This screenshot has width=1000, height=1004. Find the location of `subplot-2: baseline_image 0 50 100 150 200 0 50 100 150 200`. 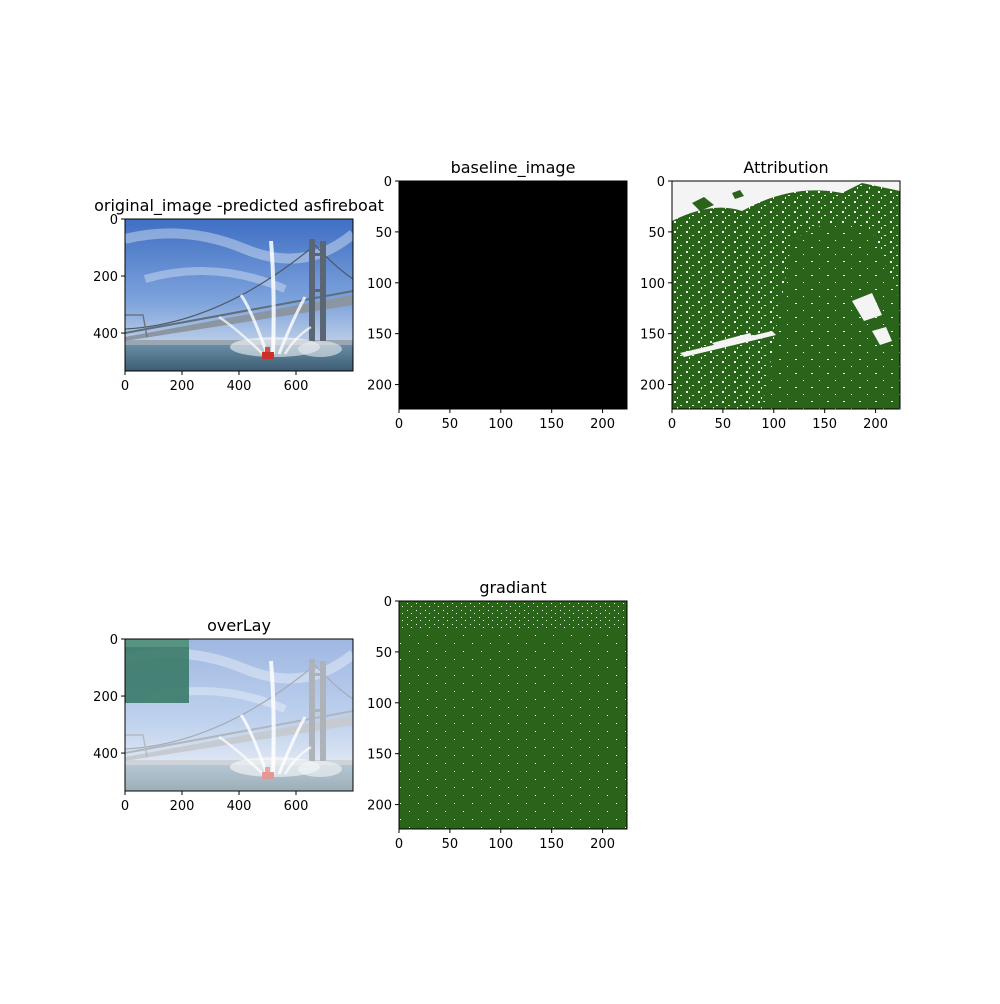

subplot-2: baseline_image 0 50 100 150 200 0 50 100 150 200 is located at coordinates (497, 295).